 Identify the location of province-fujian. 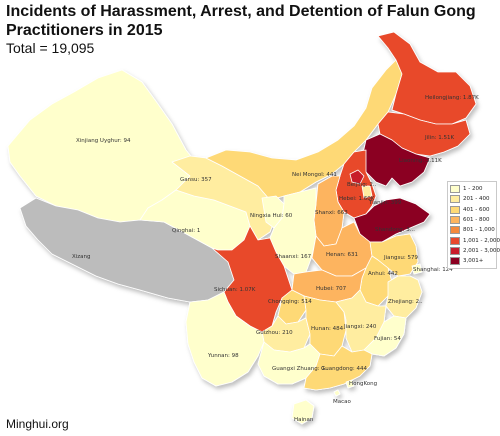
(385, 336).